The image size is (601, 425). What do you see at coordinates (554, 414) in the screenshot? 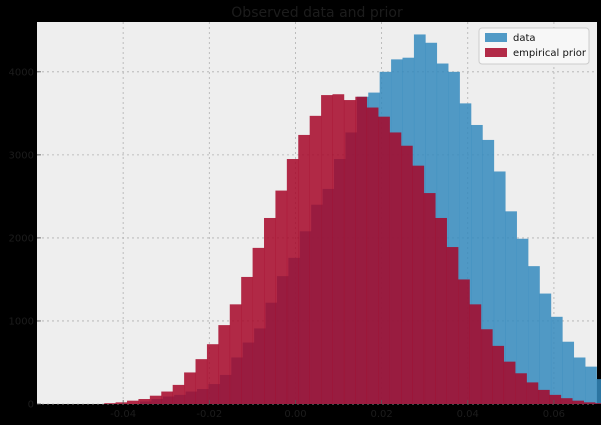
I see `x-tick-label: 0.06` at bounding box center [554, 414].